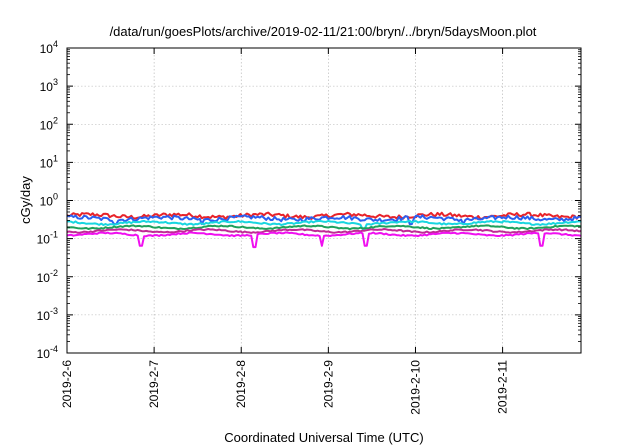 Image resolution: width=640 pixels, height=448 pixels. I want to click on x-tick-label: 2019-2-8, so click(241, 384).